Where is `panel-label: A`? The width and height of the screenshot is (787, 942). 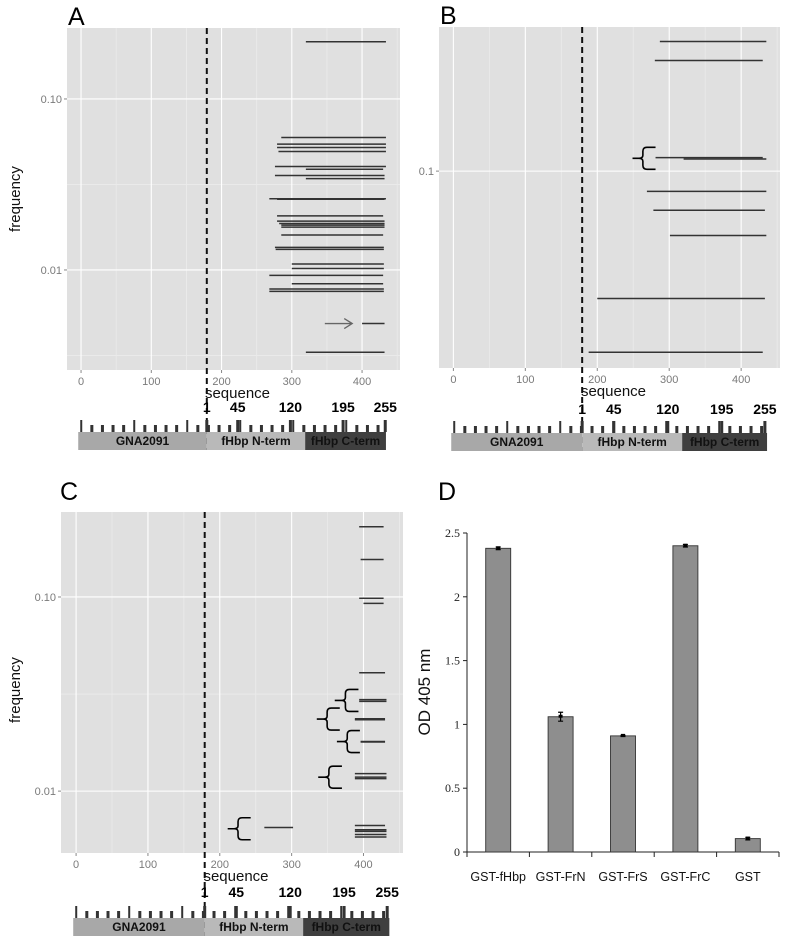 panel-label: A is located at coordinates (76, 17).